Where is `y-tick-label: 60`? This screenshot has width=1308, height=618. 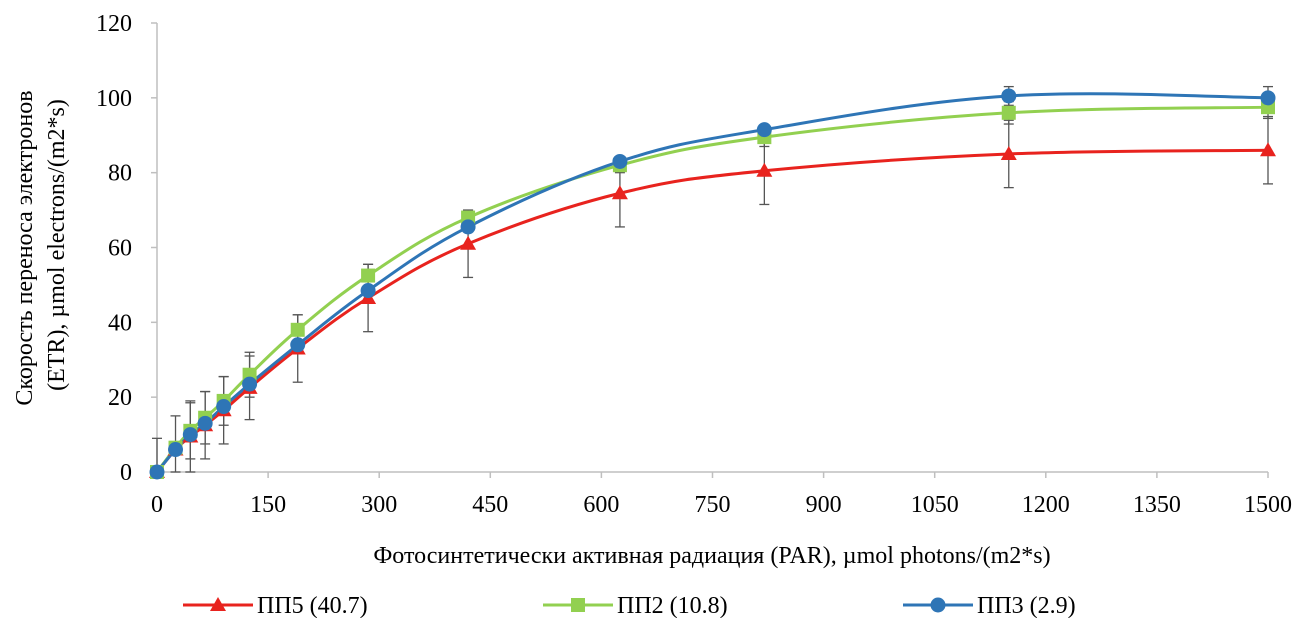
y-tick-label: 60 is located at coordinates (120, 249).